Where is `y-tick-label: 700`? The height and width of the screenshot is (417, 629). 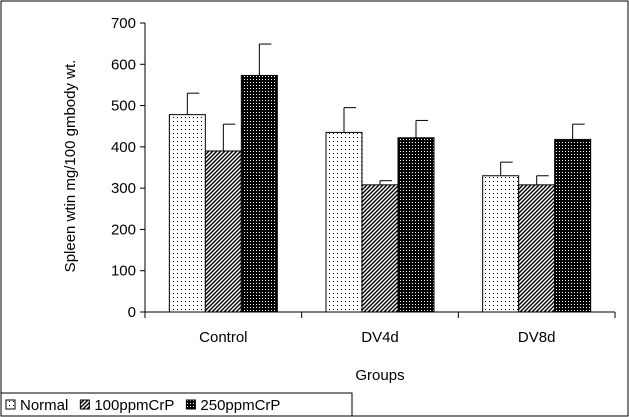 y-tick-label: 700 is located at coordinates (123, 23).